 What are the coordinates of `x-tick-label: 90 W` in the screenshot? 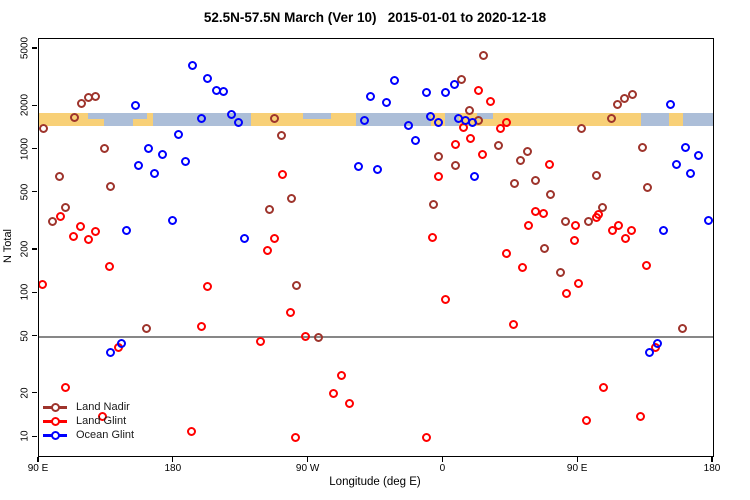 It's located at (307, 468).